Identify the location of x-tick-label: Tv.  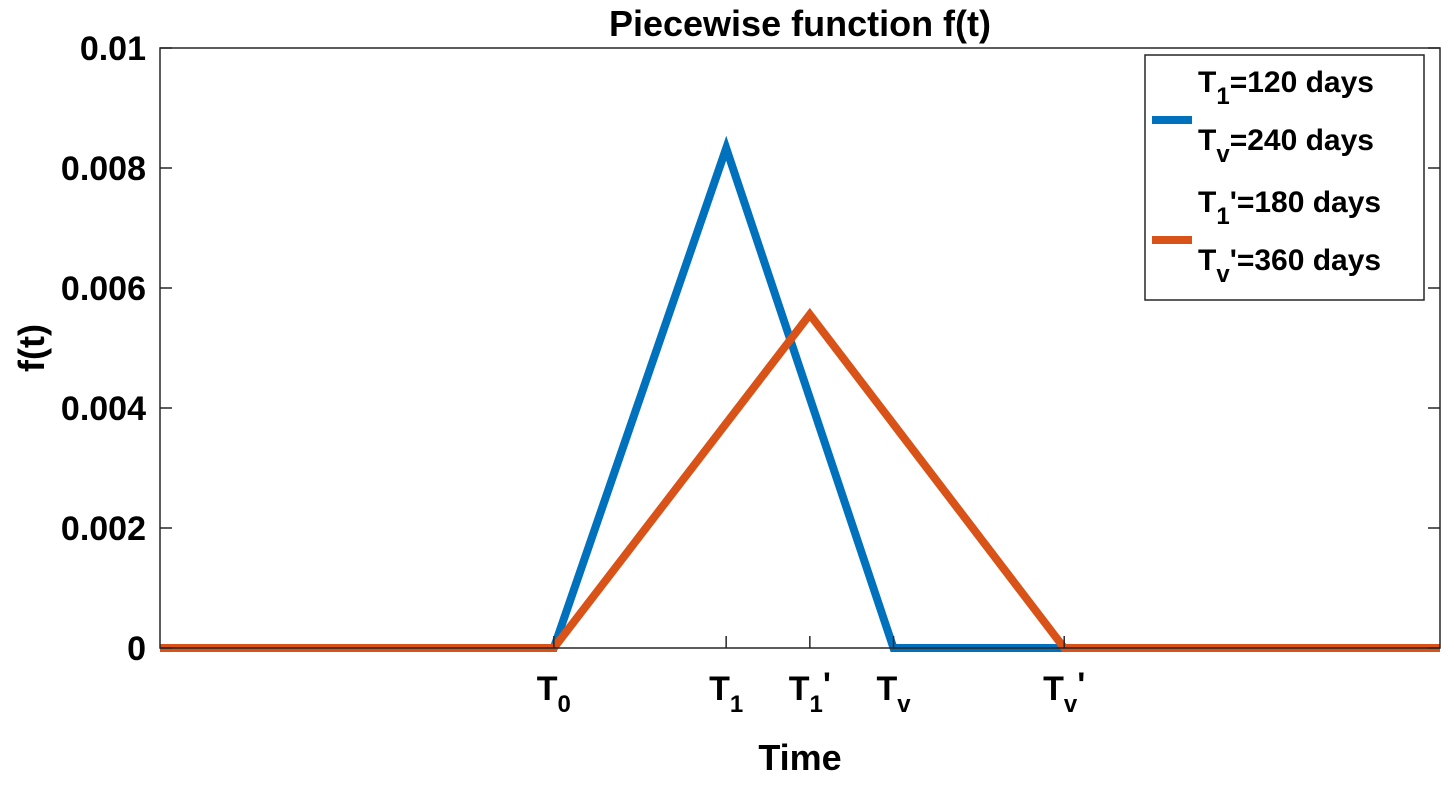
(893, 694).